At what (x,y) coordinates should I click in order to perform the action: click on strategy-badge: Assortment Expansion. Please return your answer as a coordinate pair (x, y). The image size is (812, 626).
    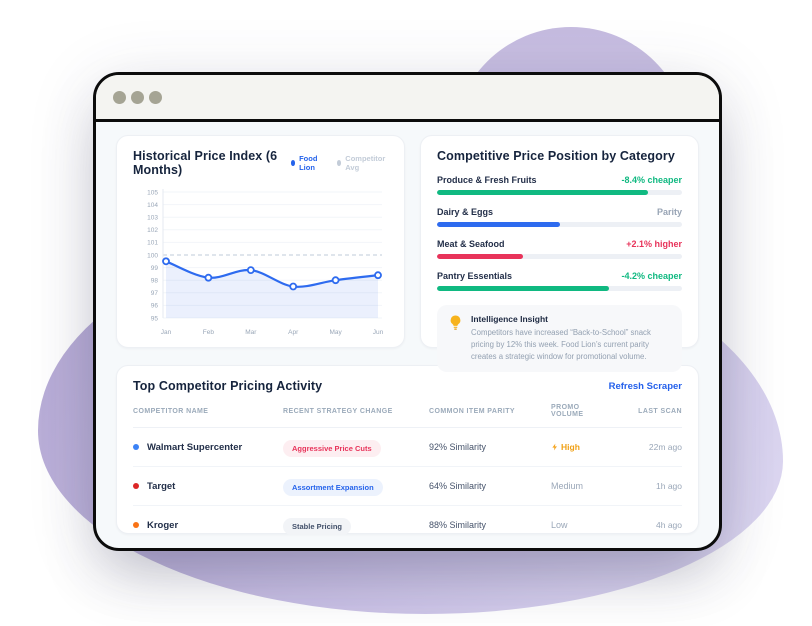
    Looking at the image, I should click on (333, 487).